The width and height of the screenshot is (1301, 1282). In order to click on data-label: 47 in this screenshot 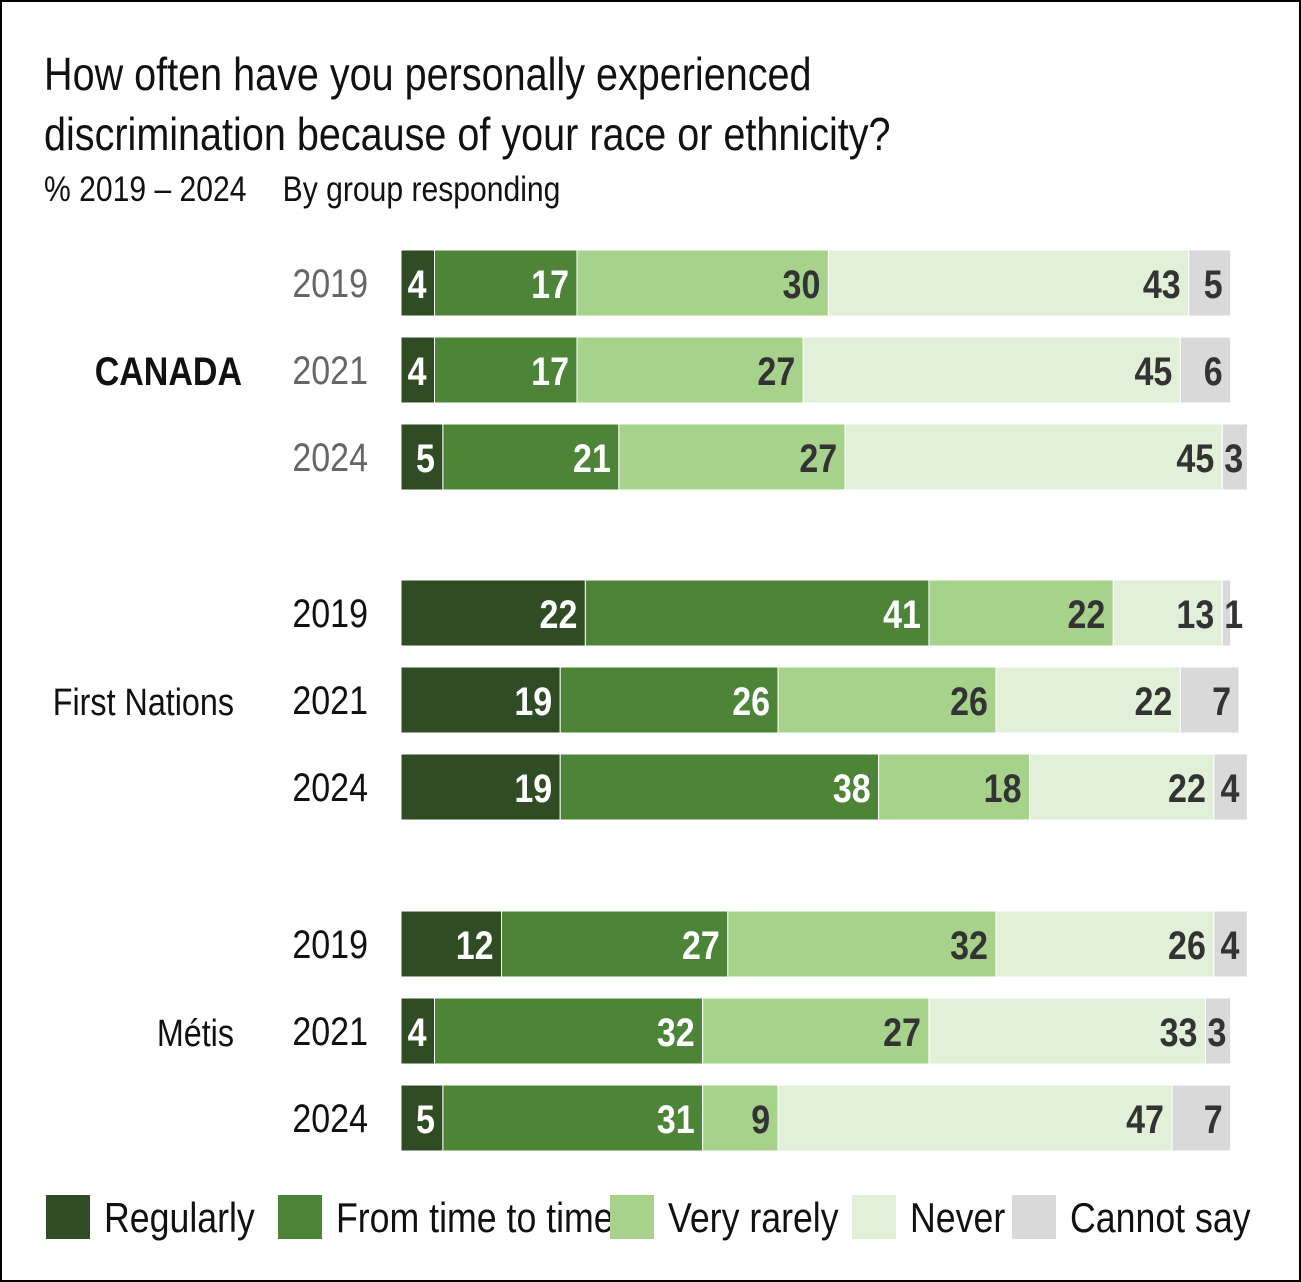, I will do `click(1145, 1118)`.